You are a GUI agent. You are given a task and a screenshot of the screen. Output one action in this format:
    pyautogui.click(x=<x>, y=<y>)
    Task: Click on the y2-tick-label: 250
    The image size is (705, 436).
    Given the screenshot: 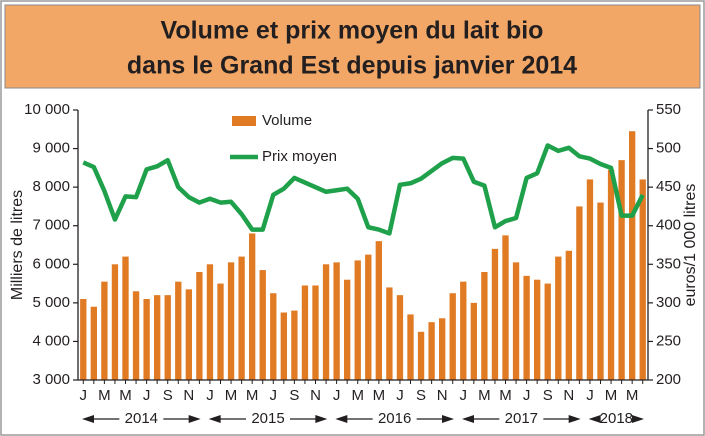 What is the action you would take?
    pyautogui.click(x=668, y=340)
    